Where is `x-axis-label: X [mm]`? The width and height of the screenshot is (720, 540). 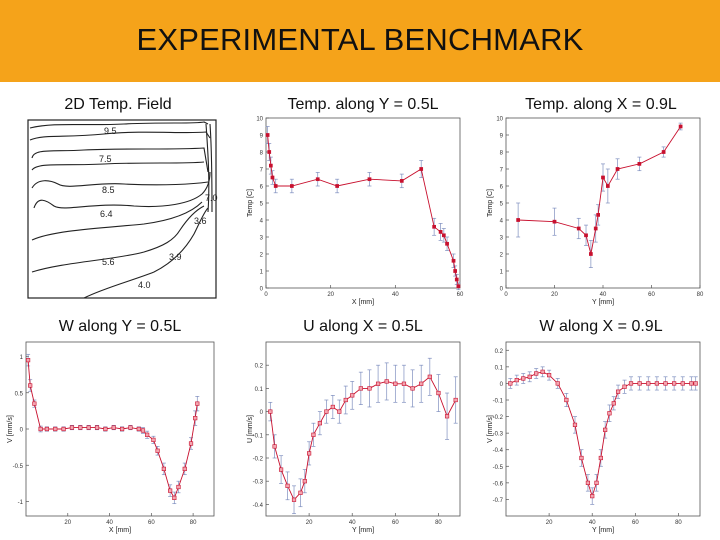 x-axis-label: X [mm] is located at coordinates (120, 530).